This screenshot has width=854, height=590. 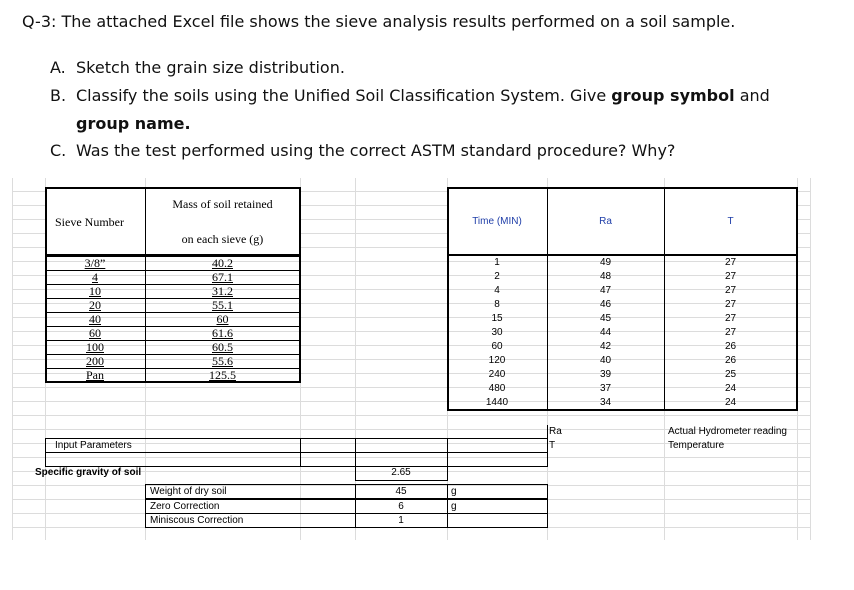 What do you see at coordinates (605, 374) in the screenshot?
I see `hydrometer-value: 39` at bounding box center [605, 374].